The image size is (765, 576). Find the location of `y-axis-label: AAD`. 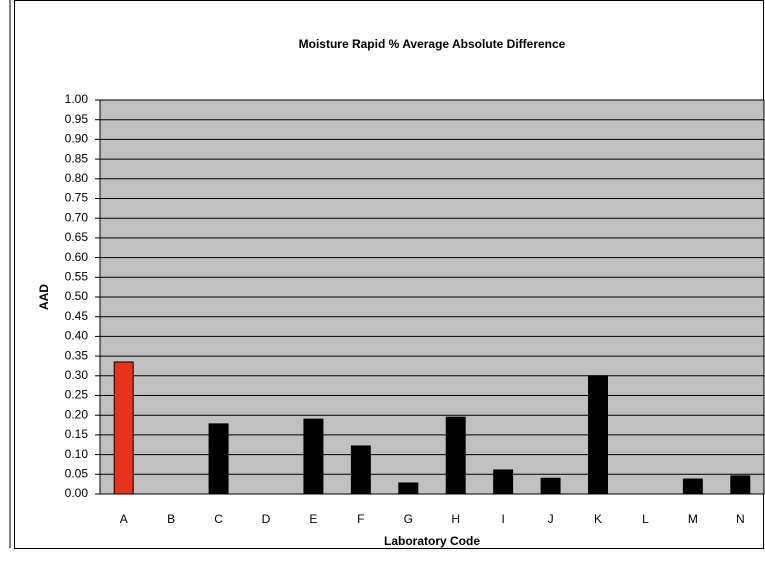

y-axis-label: AAD is located at coordinates (44, 297).